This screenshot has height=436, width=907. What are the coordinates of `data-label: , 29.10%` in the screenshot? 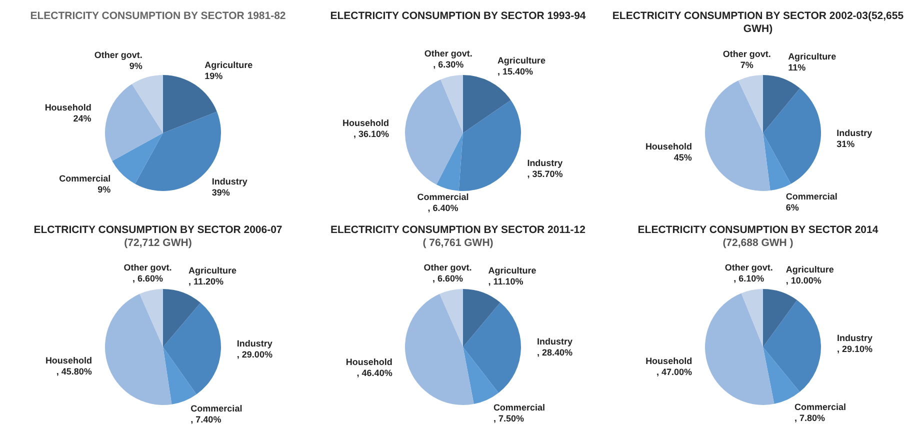 It's located at (854, 349).